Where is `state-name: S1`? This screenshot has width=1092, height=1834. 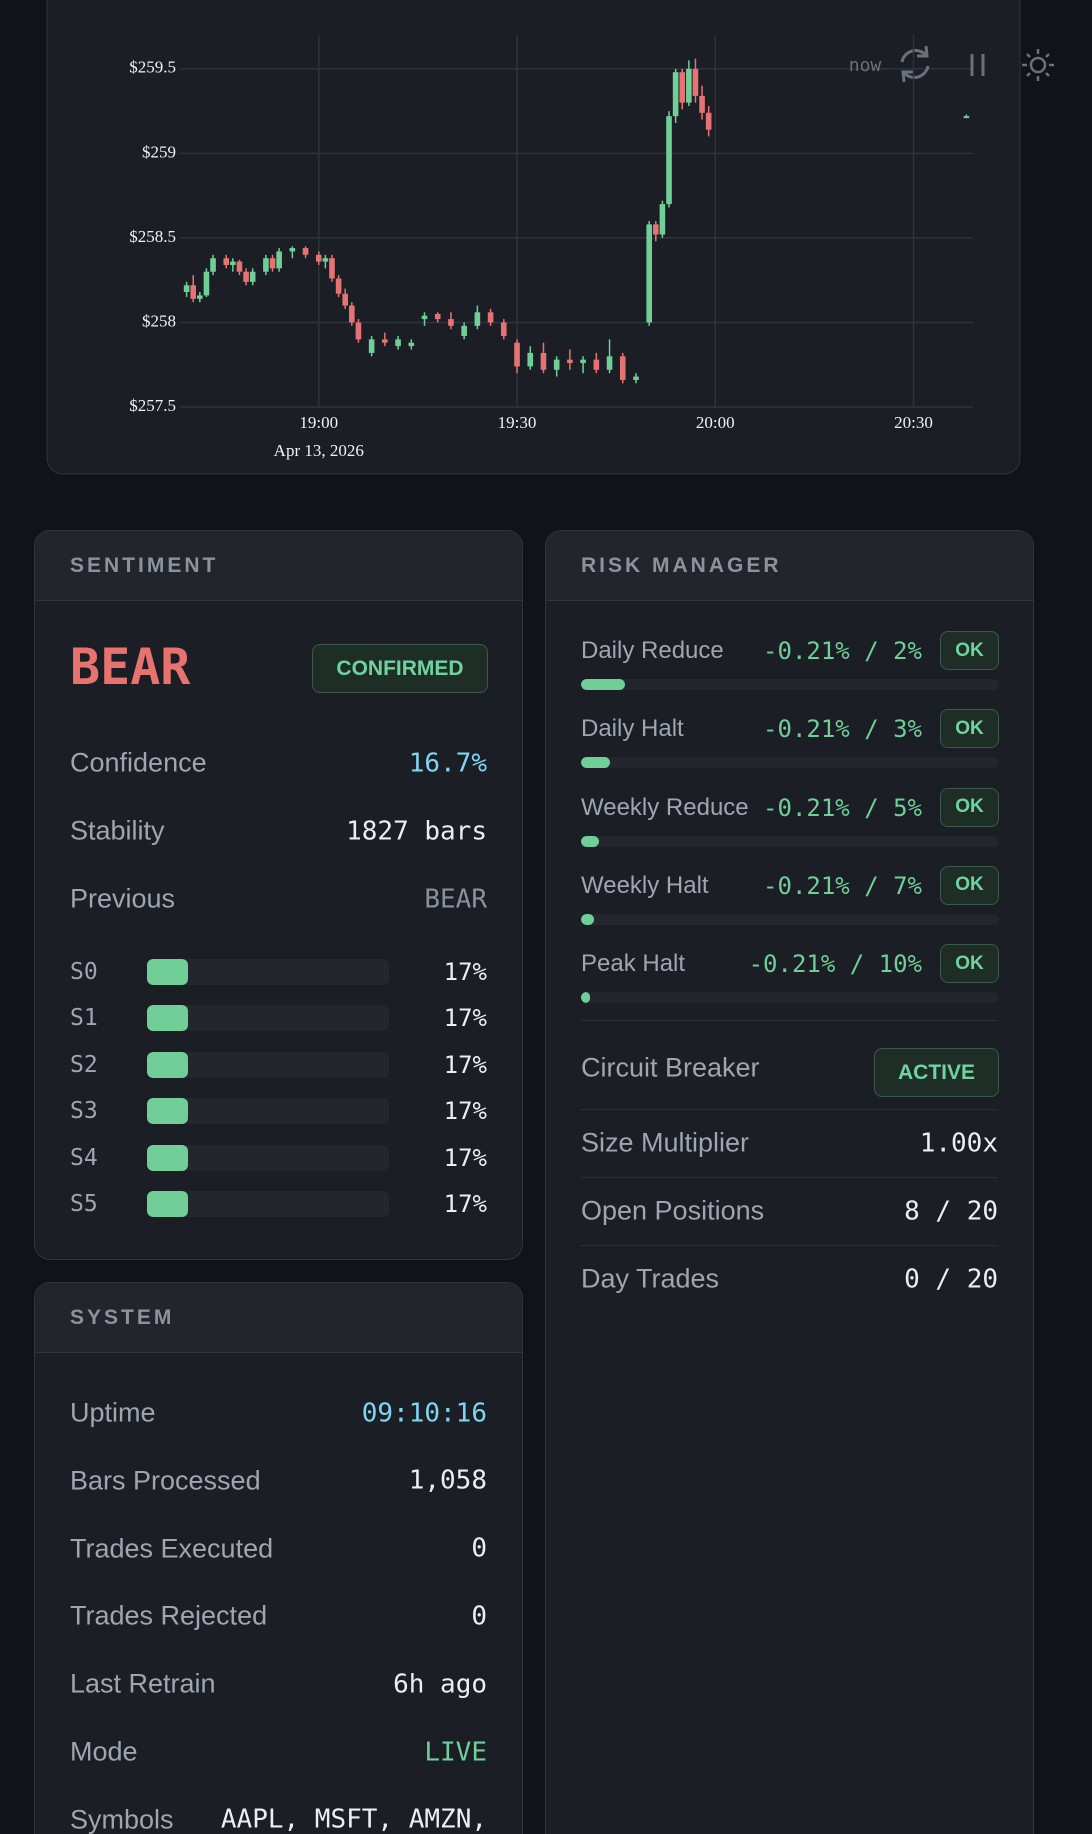 state-name: S1 is located at coordinates (84, 1018).